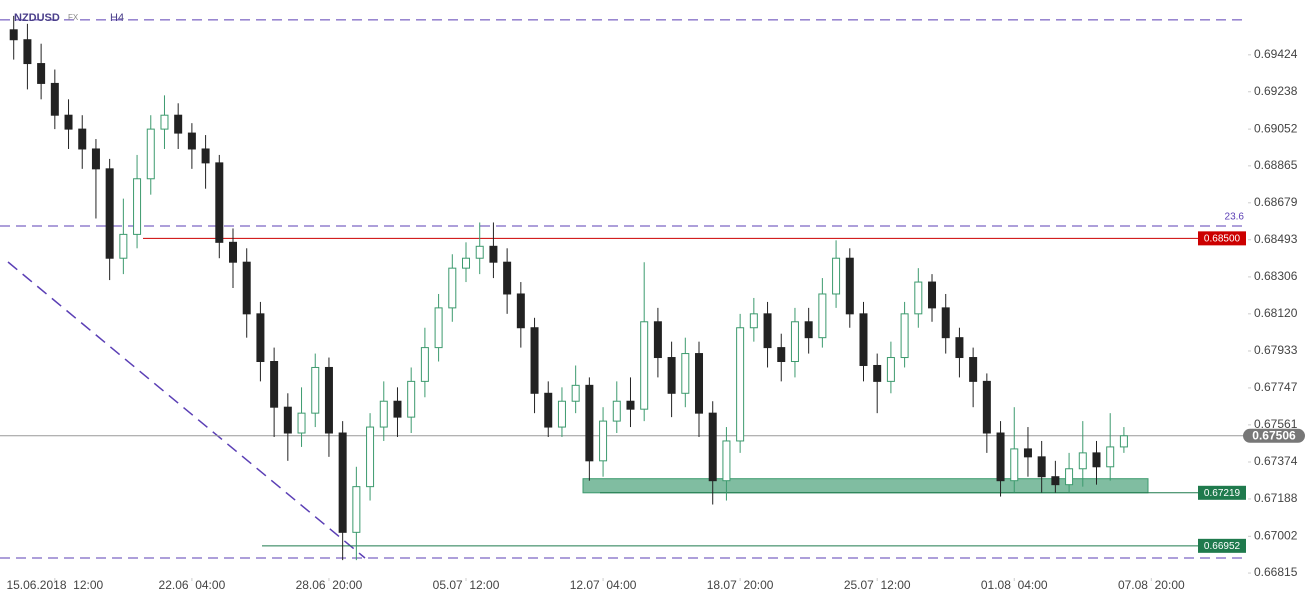 This screenshot has width=1314, height=603. Describe the element at coordinates (740, 585) in the screenshot. I see `x-tick-label: 18.07 20:00` at that location.